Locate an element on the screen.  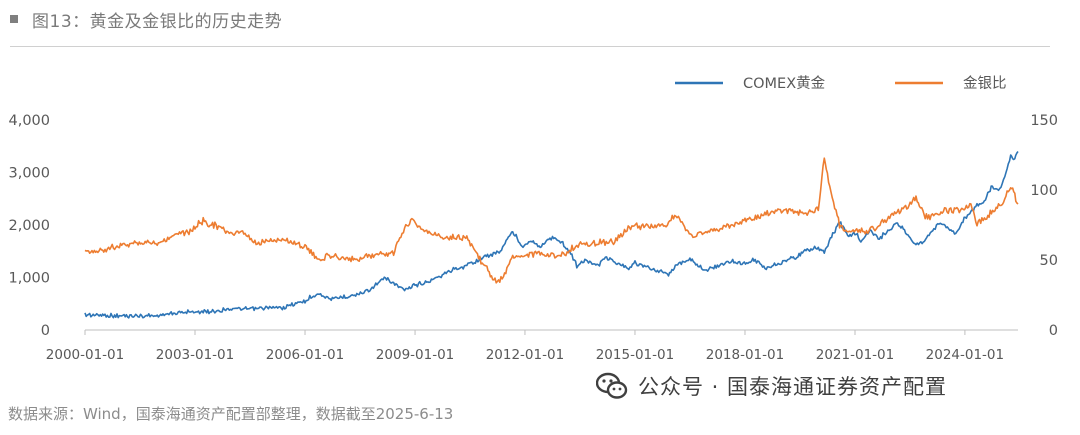
watermark-text: 公众号 · 国泰海通证券资产配置 is located at coordinates (793, 387).